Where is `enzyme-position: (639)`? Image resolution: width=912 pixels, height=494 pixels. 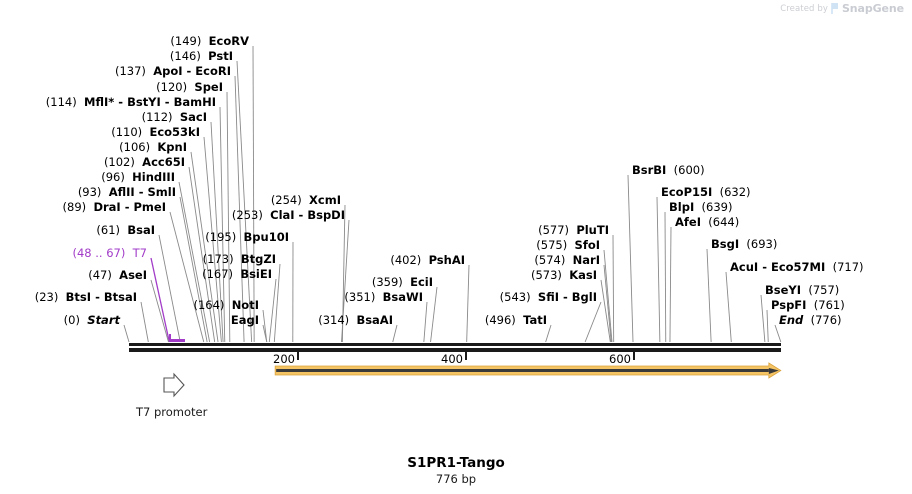 enzyme-position: (639) is located at coordinates (713, 207).